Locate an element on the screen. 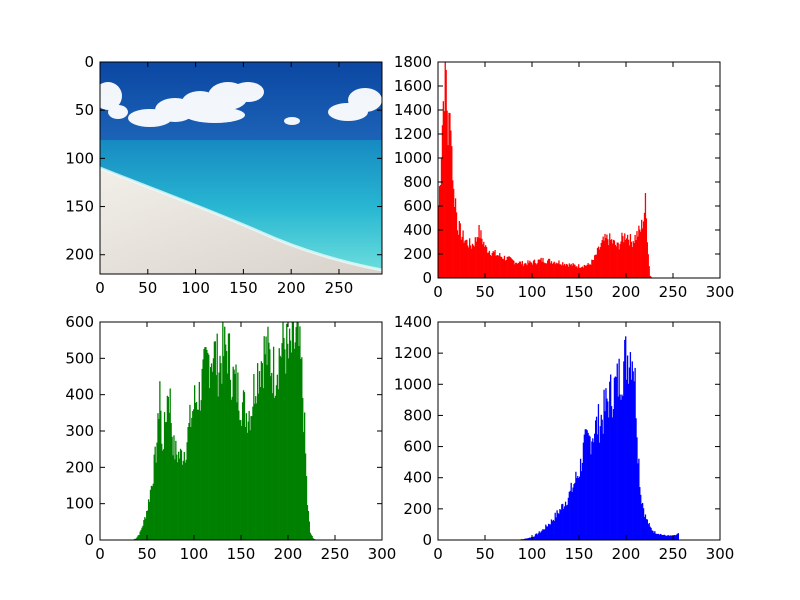 Image resolution: width=800 pixels, height=600 pixels. y-tick-label: 400 is located at coordinates (79, 395).